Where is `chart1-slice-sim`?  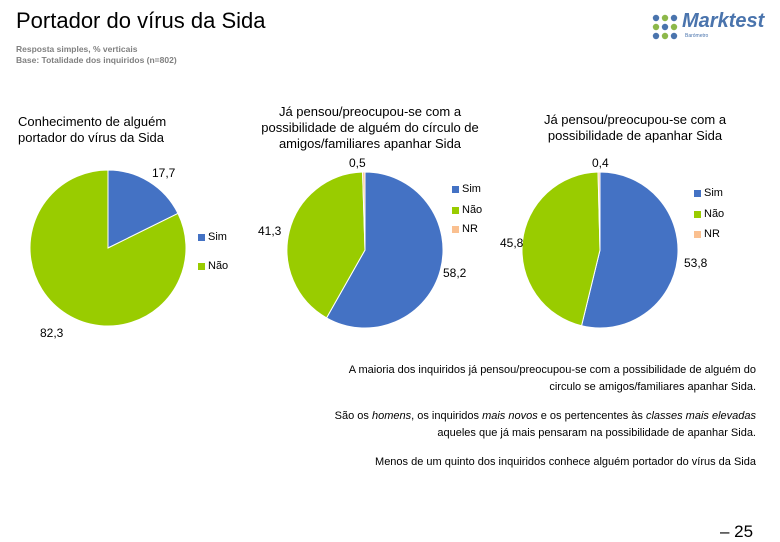 chart1-slice-sim is located at coordinates (143, 209).